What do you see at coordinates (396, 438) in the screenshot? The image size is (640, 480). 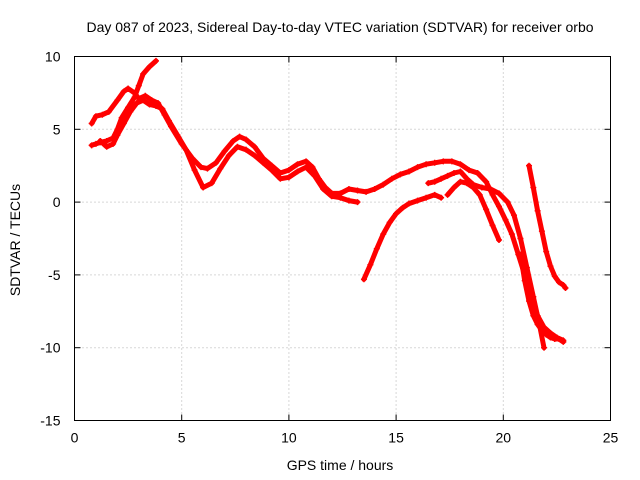 I see `x-tick-label: 15` at bounding box center [396, 438].